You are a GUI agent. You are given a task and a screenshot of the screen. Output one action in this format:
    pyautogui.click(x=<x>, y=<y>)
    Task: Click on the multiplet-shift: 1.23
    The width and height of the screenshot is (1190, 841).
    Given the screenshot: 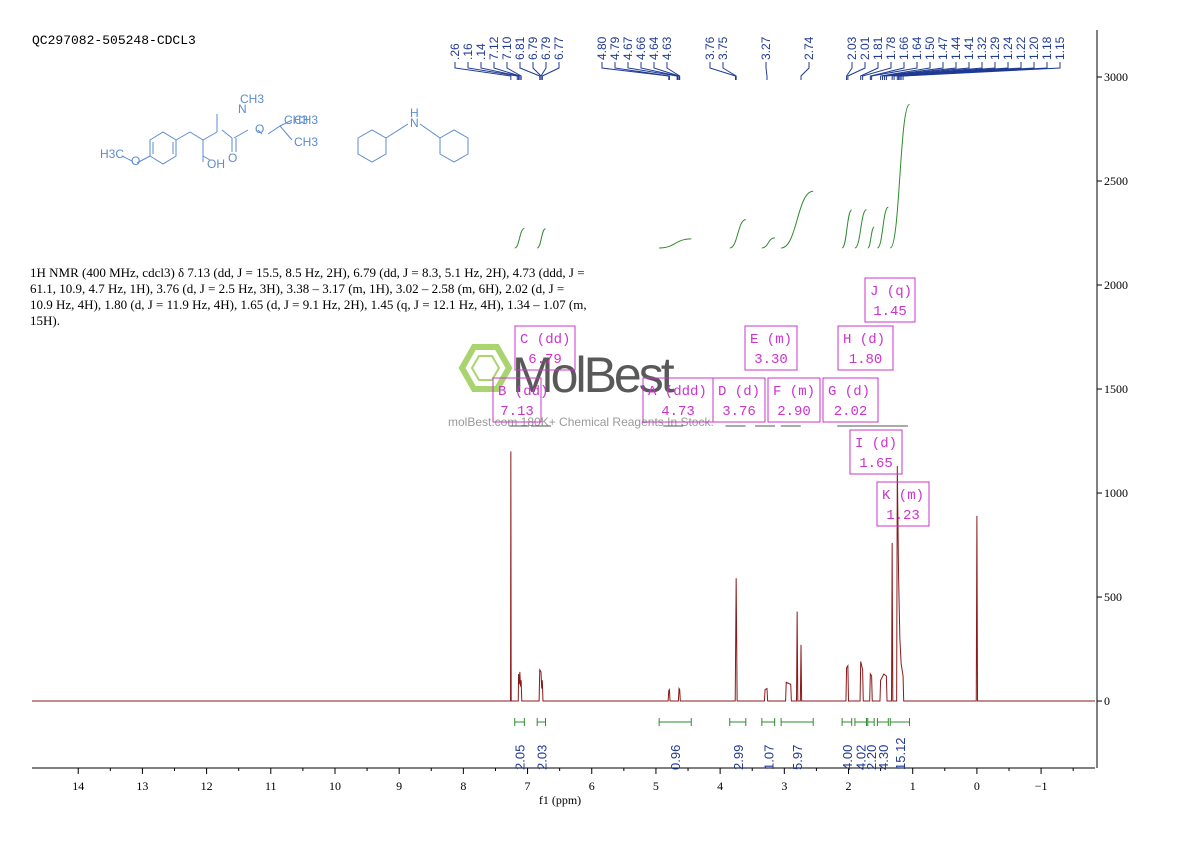 What is the action you would take?
    pyautogui.click(x=903, y=516)
    